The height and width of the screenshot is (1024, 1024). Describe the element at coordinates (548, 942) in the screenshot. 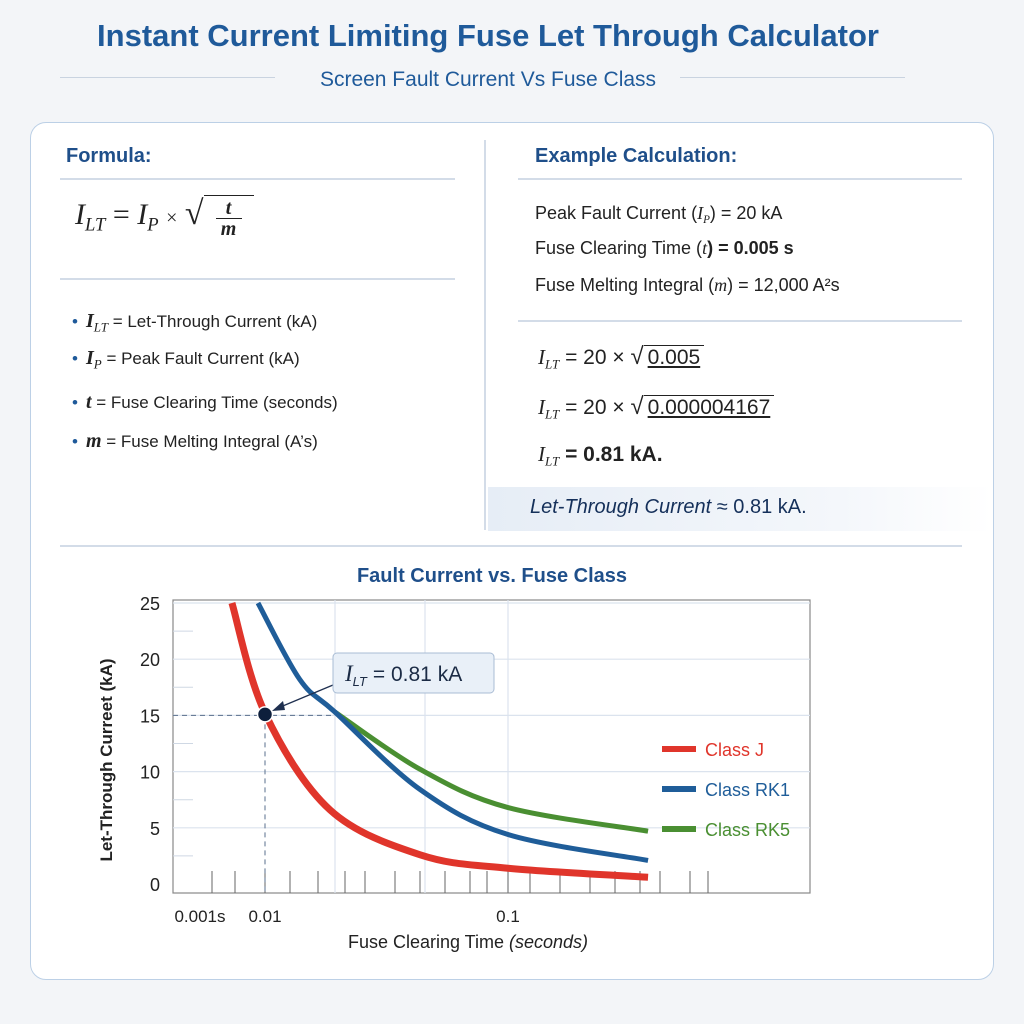

I see `x-axis-label-unit: (seconds)` at that location.